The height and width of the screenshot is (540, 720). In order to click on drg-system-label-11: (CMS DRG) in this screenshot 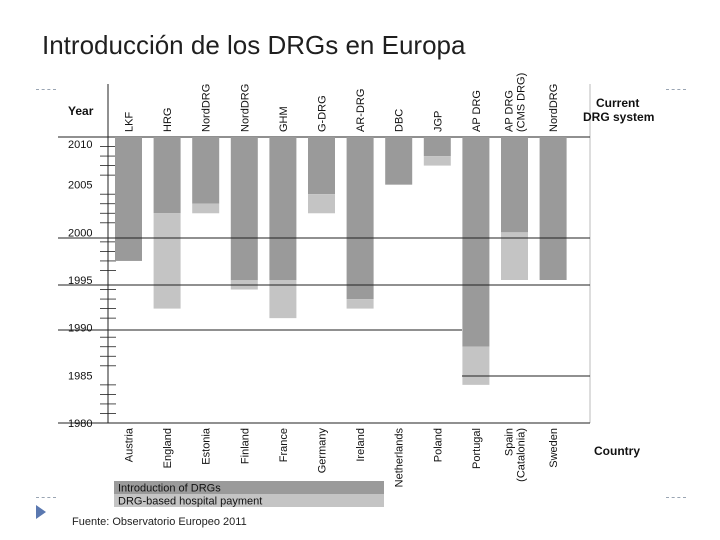, I will do `click(522, 102)`.